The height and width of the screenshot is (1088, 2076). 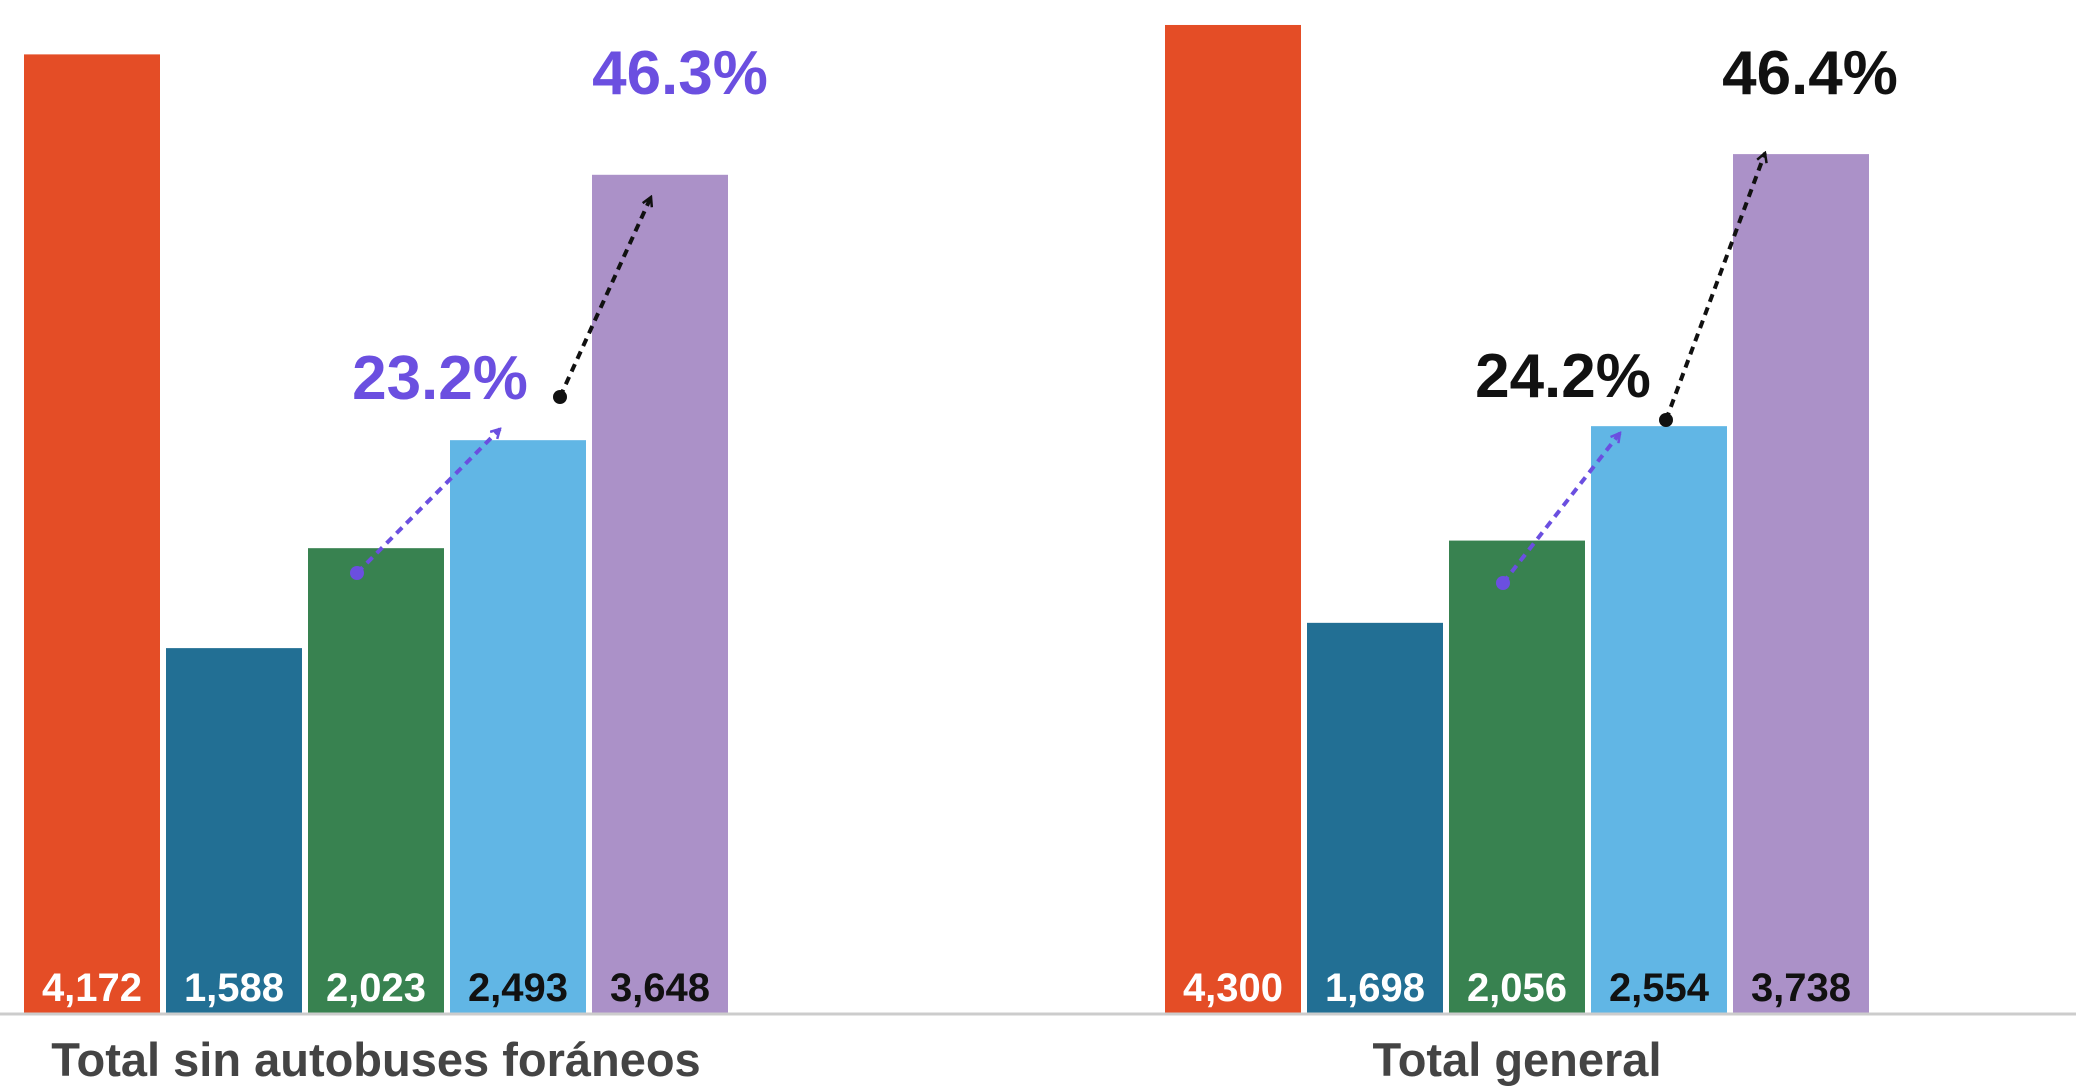 I want to click on bar-value-label: 4,172, so click(x=92, y=988).